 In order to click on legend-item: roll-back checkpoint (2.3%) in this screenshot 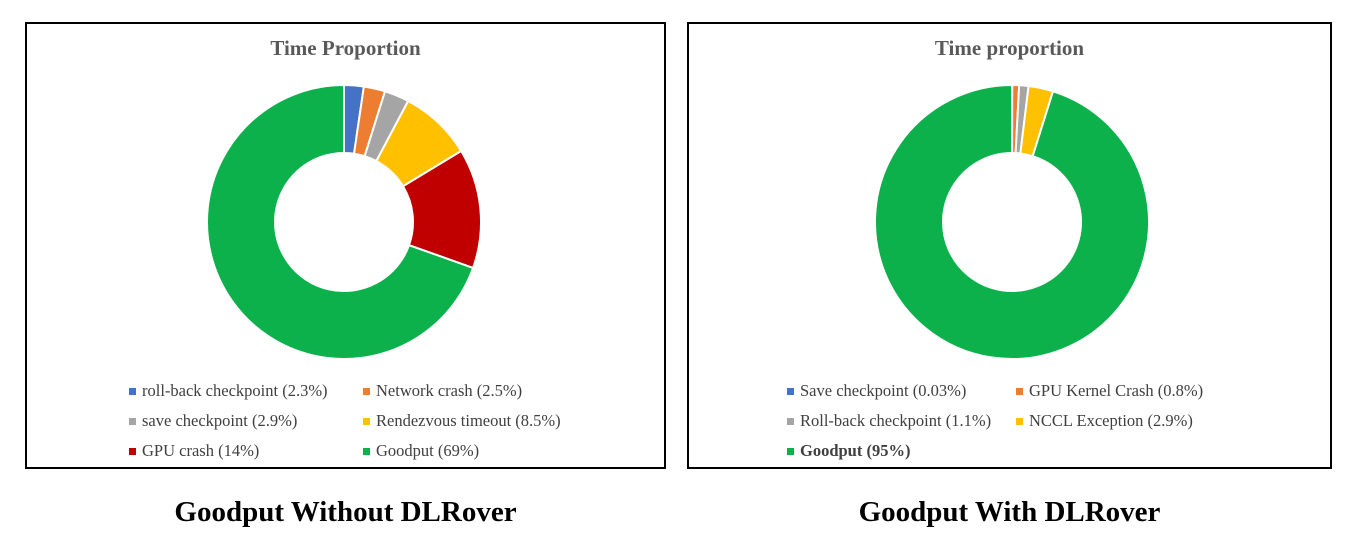, I will do `click(246, 391)`.